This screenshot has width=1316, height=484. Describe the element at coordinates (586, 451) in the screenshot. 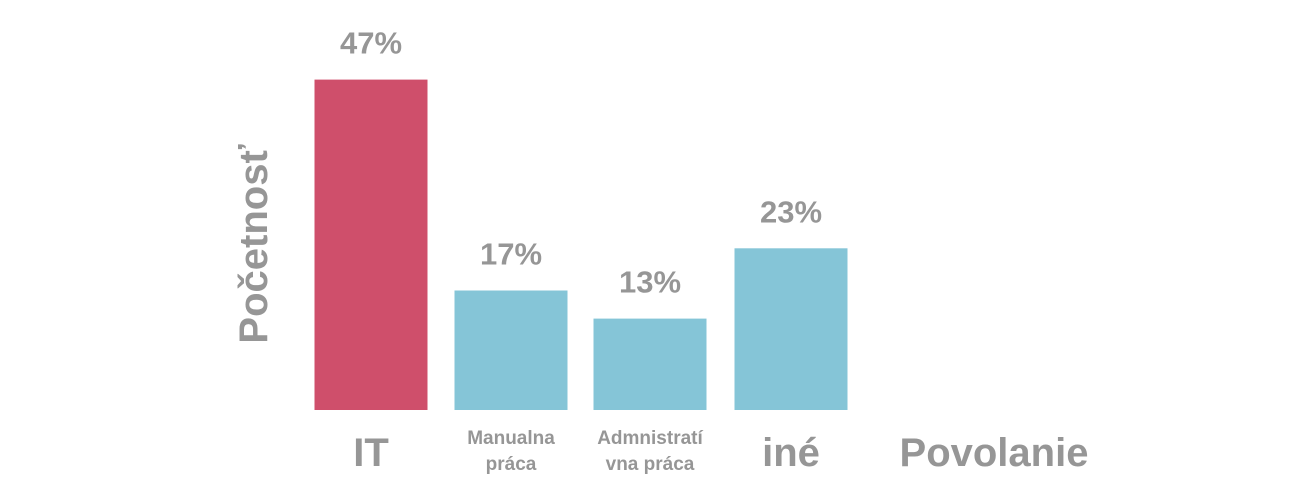

I see `x-tick-labels-group: IT Manualna práca Admnistratí vna práca iné` at that location.